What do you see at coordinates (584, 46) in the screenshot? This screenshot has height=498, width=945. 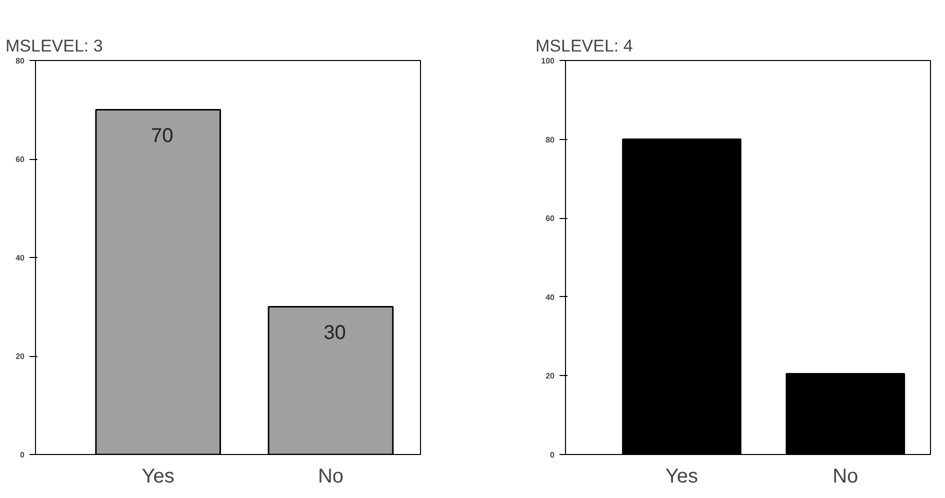 I see `chart-title: MSLEVEL: 4` at bounding box center [584, 46].